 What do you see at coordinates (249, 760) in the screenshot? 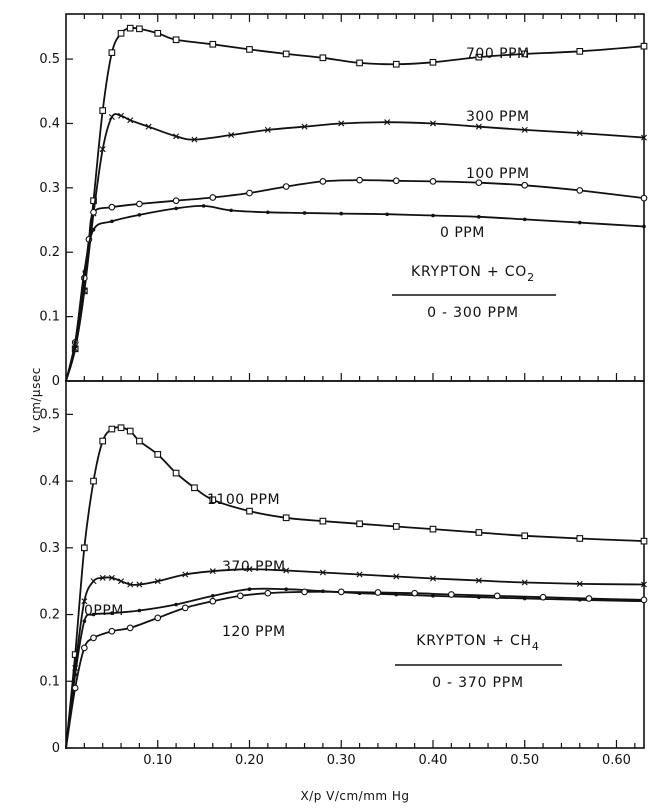
I see `x-tick-label: 0.20` at bounding box center [249, 760].